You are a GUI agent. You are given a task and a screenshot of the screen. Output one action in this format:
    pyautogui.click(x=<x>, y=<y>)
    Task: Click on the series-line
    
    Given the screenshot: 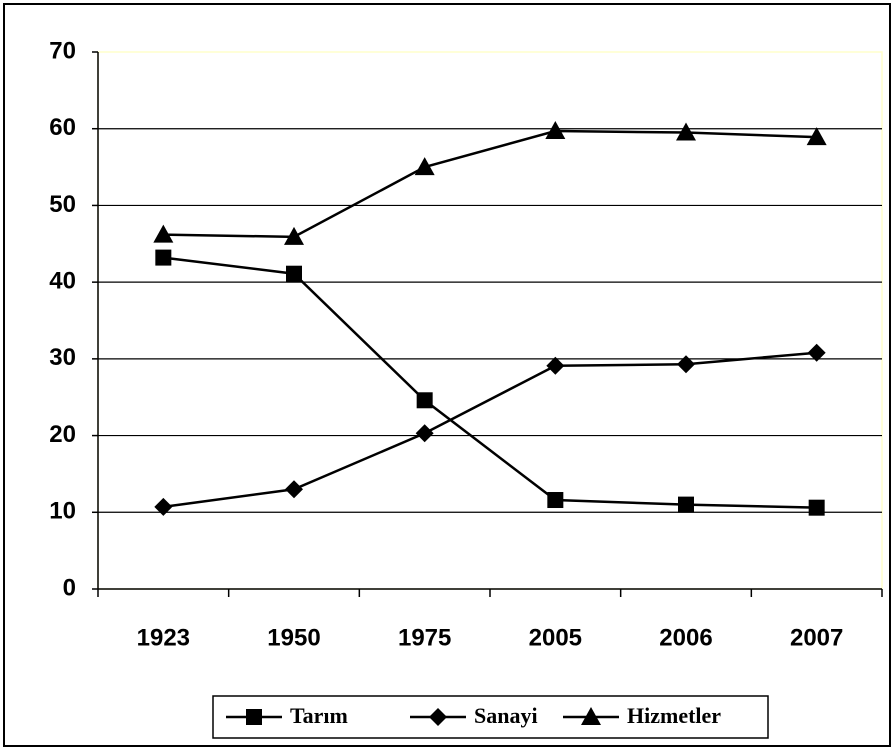 What is the action you would take?
    pyautogui.click(x=490, y=184)
    